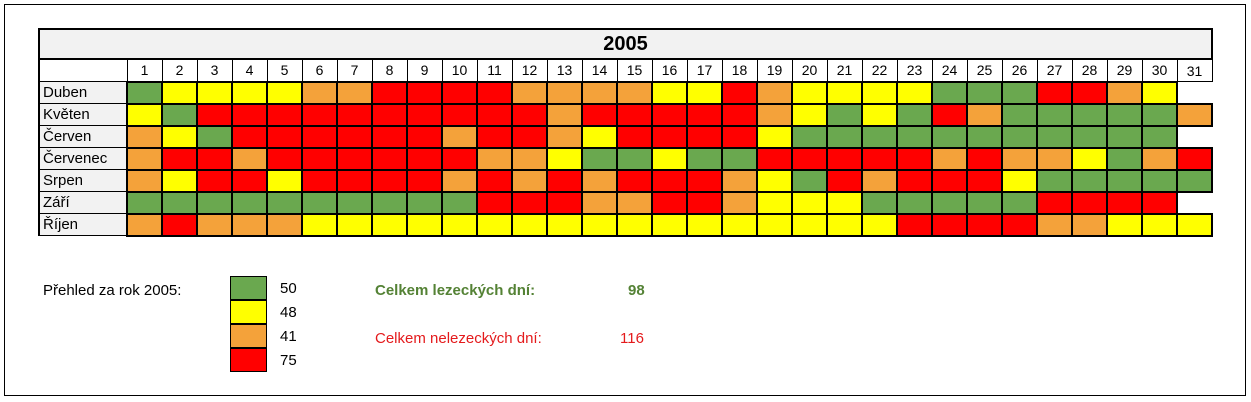  I want to click on day-header: 19, so click(774, 70).